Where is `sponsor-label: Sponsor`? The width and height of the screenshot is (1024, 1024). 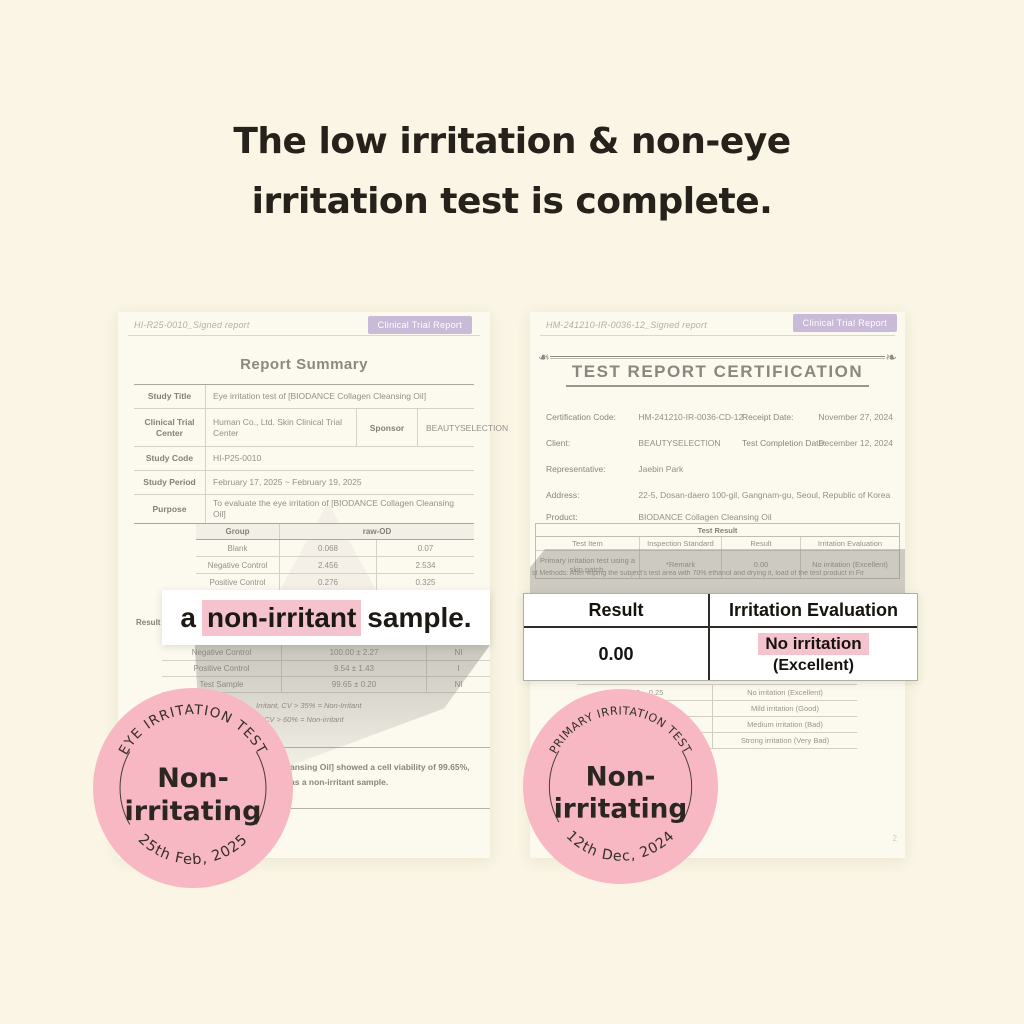 sponsor-label: Sponsor is located at coordinates (387, 427).